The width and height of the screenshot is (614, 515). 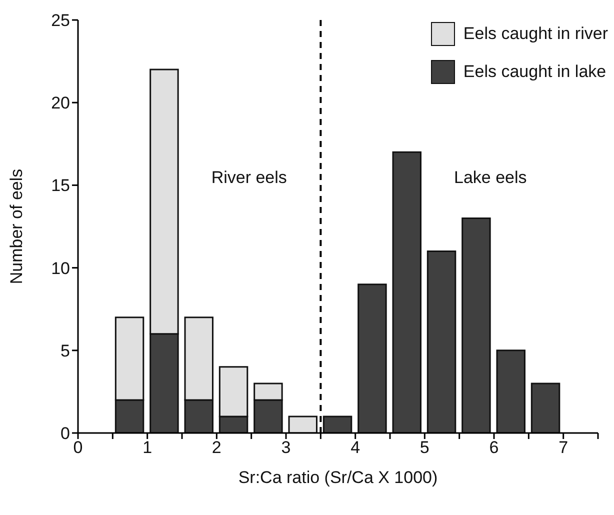 I want to click on legend-label: Eels caught in river, so click(x=535, y=34).